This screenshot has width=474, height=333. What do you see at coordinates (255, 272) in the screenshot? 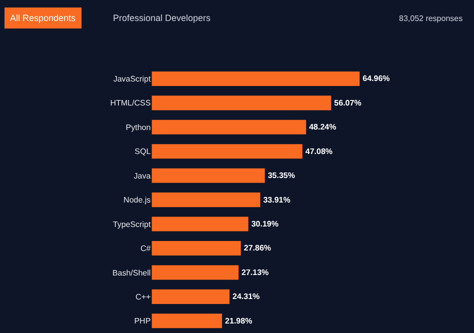
I see `data-label: 27.13%` at bounding box center [255, 272].